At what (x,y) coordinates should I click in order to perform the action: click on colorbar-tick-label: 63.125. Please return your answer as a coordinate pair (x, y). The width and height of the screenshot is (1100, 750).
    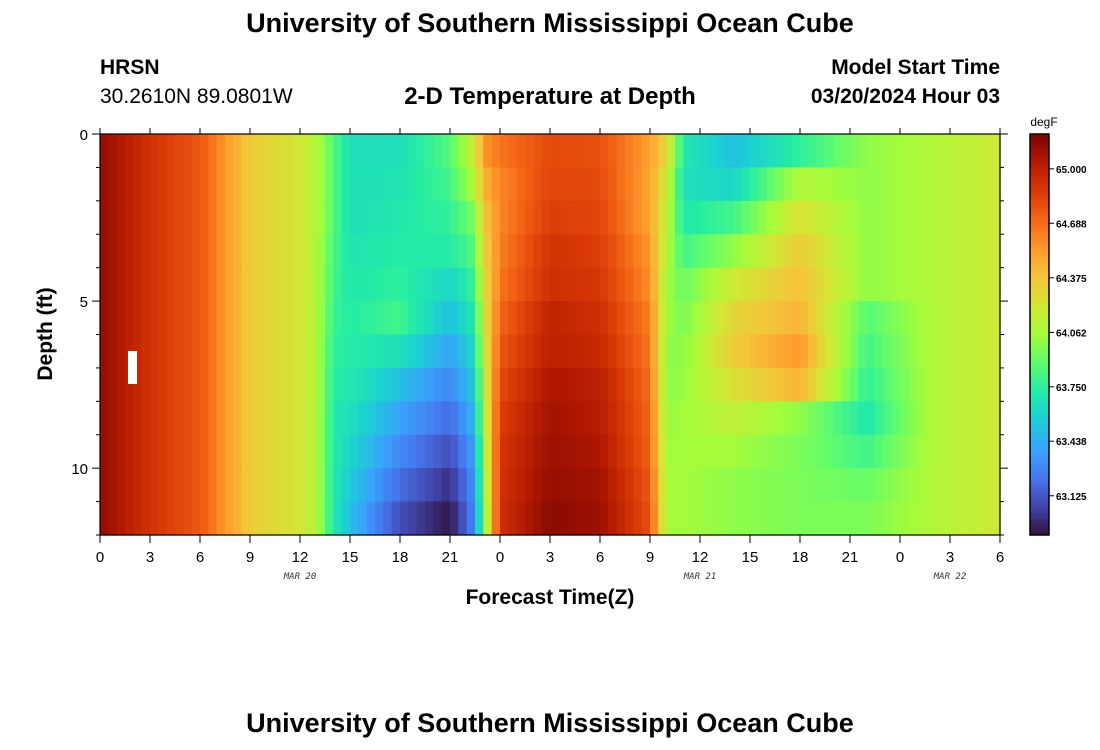
    Looking at the image, I should click on (1071, 497).